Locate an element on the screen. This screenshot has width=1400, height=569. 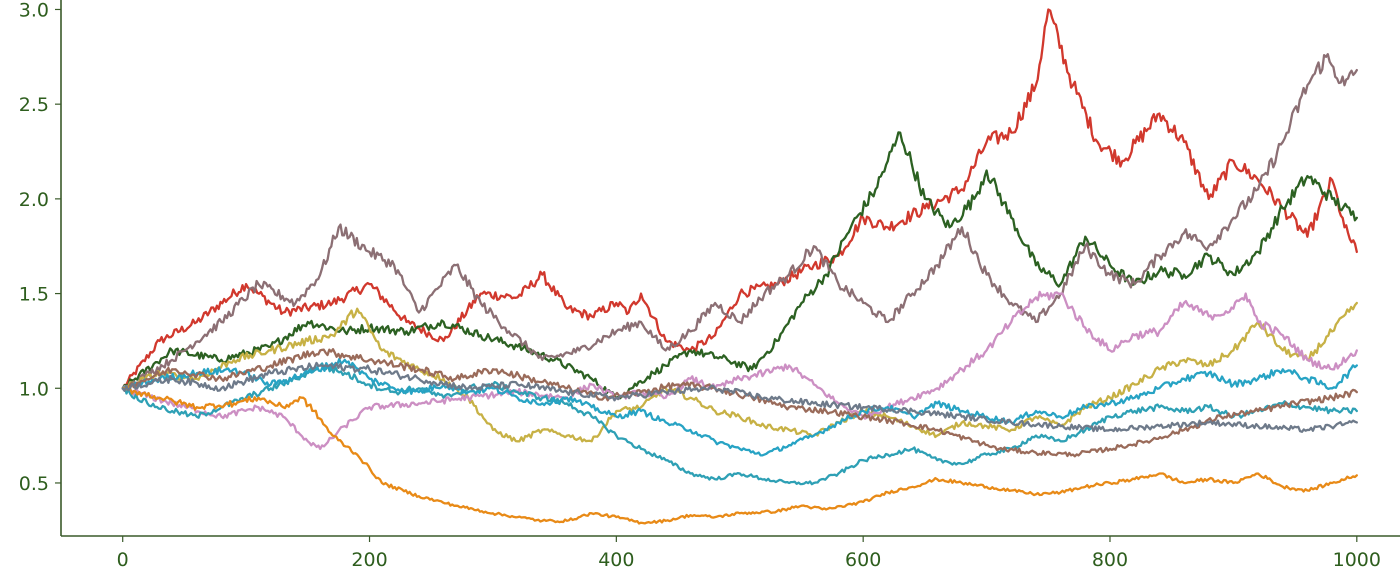
x-tick-label: 600 is located at coordinates (863, 559).